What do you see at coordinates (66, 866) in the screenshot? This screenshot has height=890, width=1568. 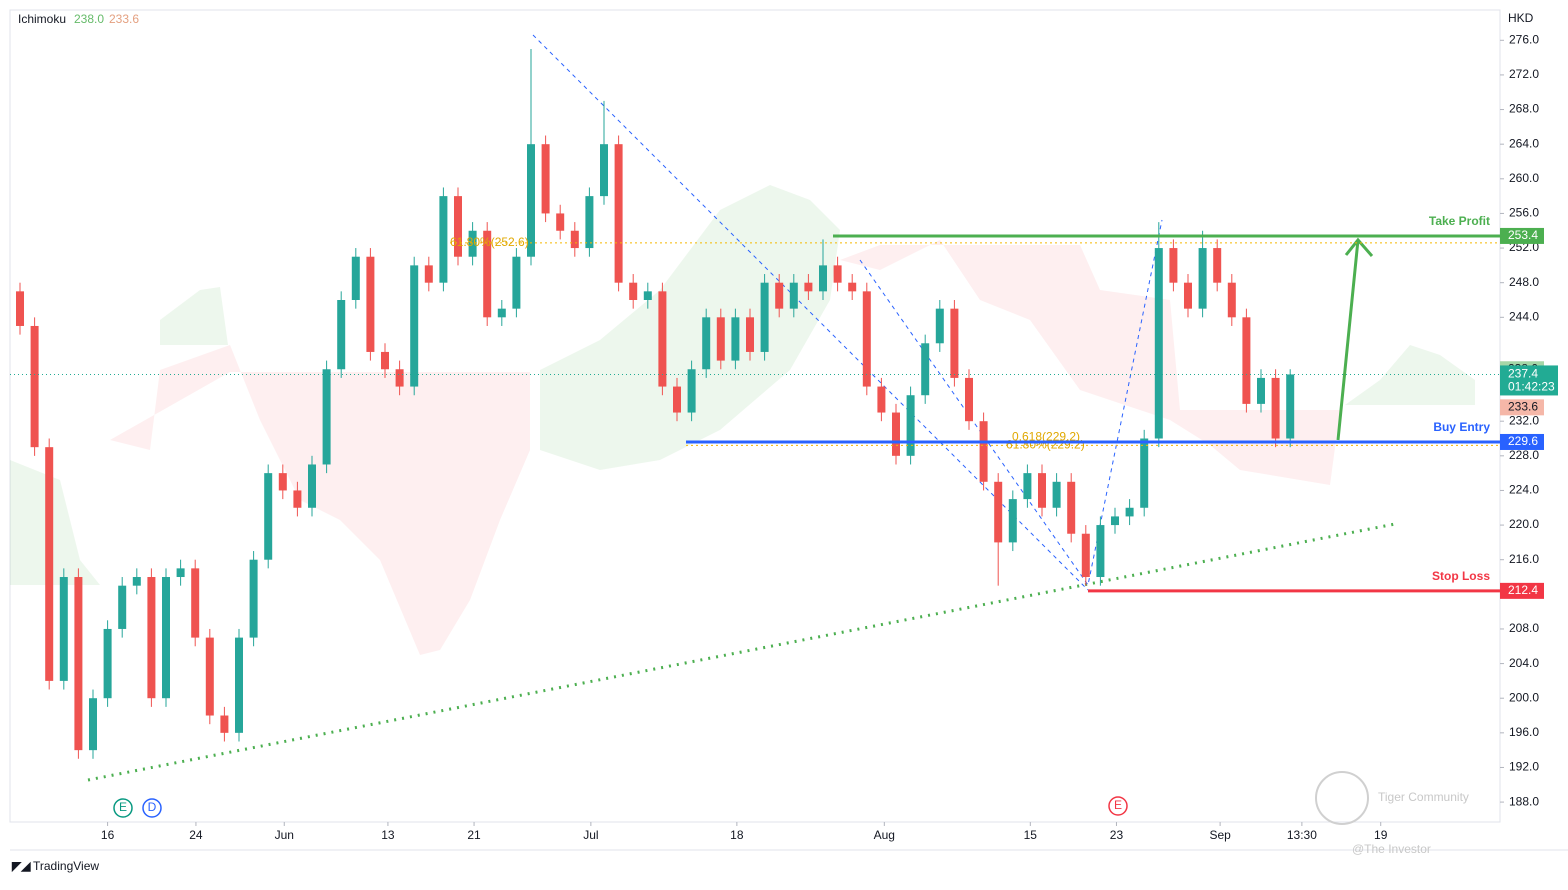 I see `brand: TradingView` at bounding box center [66, 866].